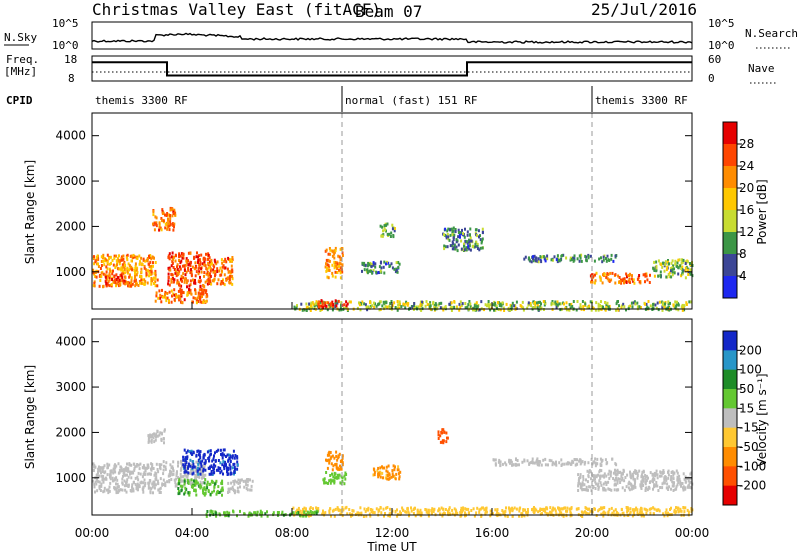  I want to click on nsky-tick-bottom: 10^0, so click(65, 45).